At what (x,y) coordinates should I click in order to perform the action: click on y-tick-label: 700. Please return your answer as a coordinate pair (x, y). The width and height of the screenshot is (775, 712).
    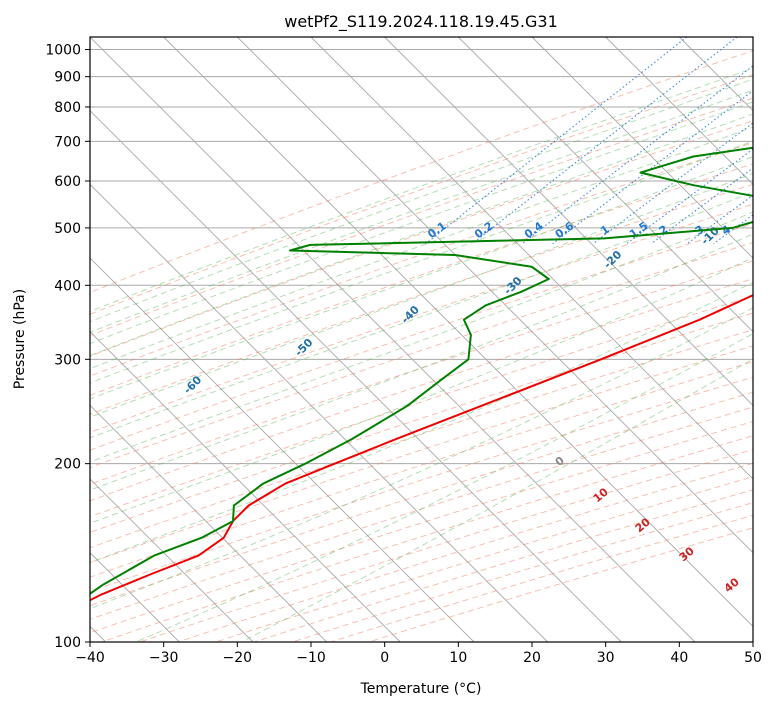
    Looking at the image, I should click on (67, 142).